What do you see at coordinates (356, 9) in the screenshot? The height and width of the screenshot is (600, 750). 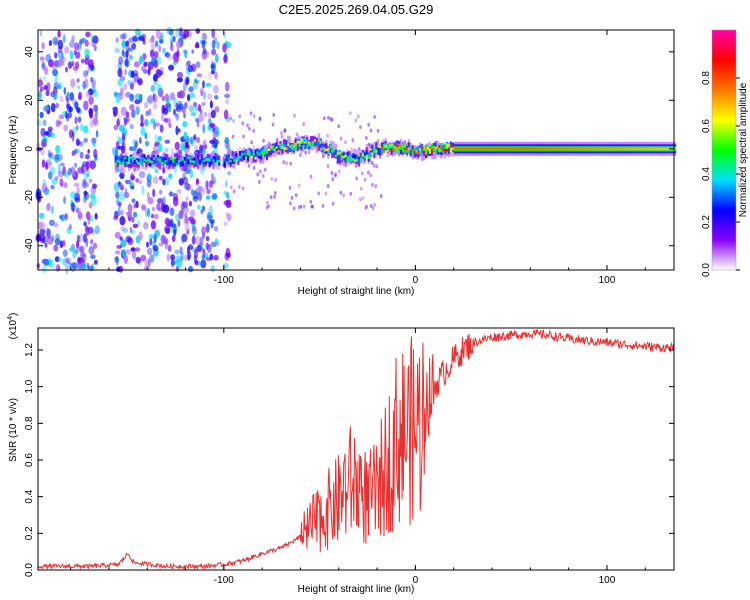 I see `figure-title: C2E5.2025.269.04.05.G29` at bounding box center [356, 9].